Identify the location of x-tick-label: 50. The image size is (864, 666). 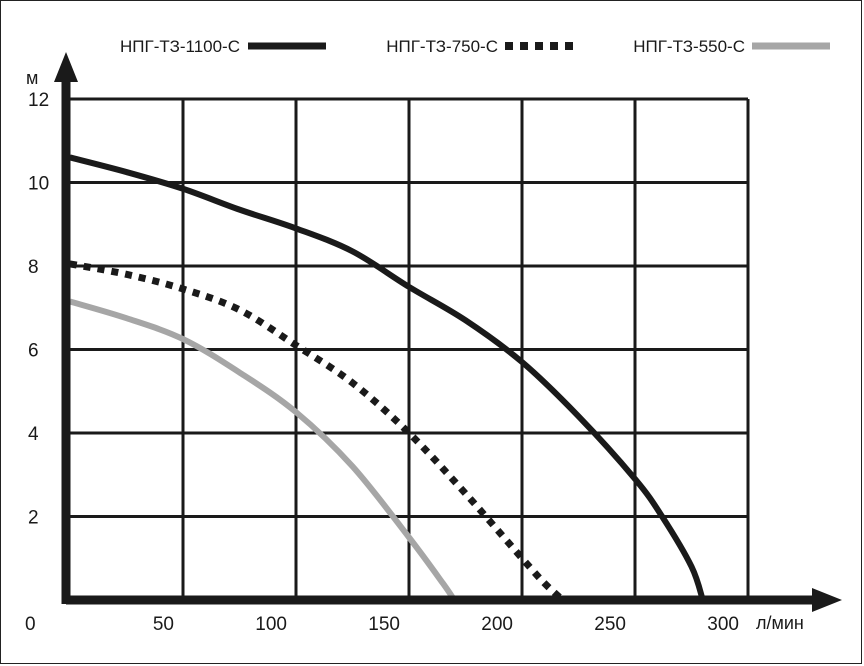
(163, 624).